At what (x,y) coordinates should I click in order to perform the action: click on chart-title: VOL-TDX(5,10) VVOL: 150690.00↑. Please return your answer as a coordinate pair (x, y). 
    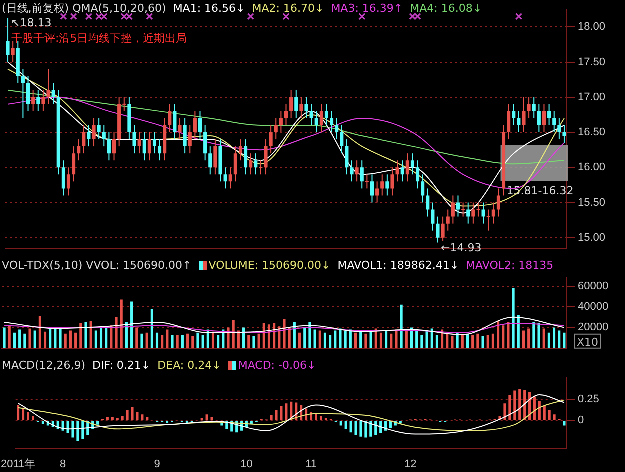
    Looking at the image, I should click on (97, 265).